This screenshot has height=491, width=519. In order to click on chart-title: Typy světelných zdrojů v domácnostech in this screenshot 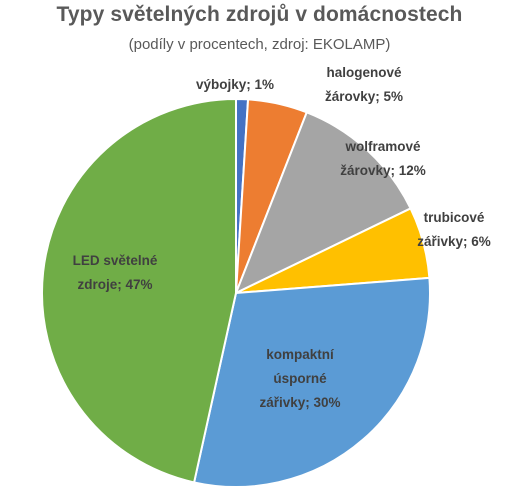, I will do `click(259, 14)`.